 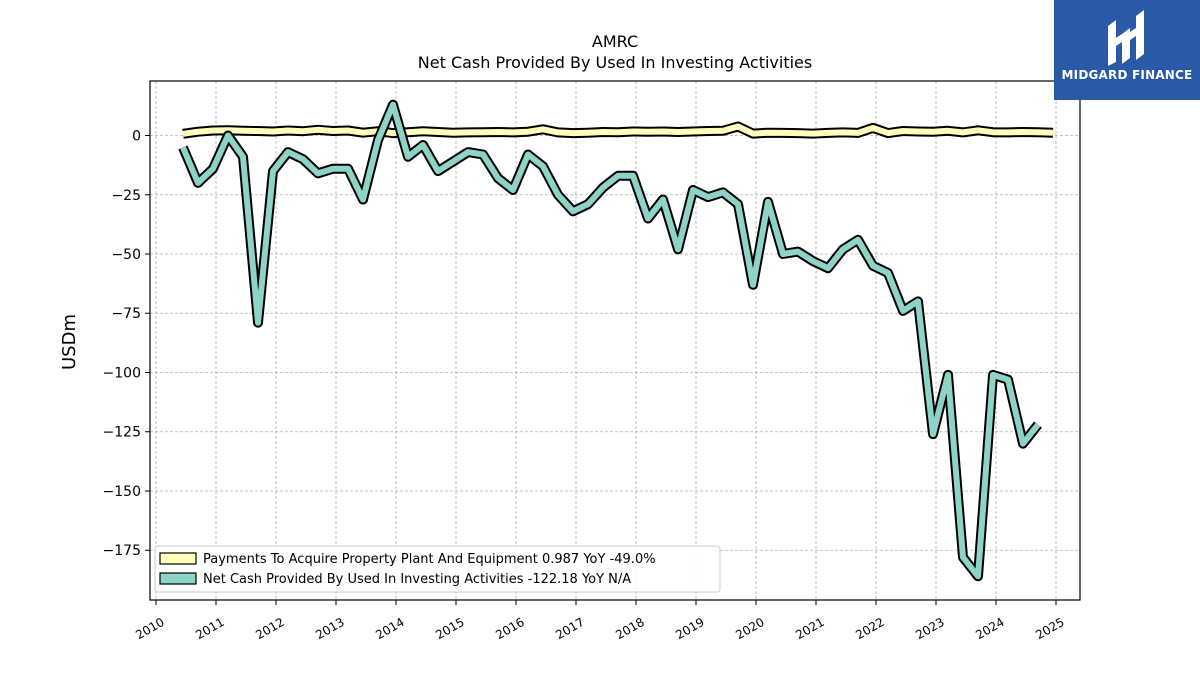 I want to click on x-tick-label: 2020, so click(x=749, y=628).